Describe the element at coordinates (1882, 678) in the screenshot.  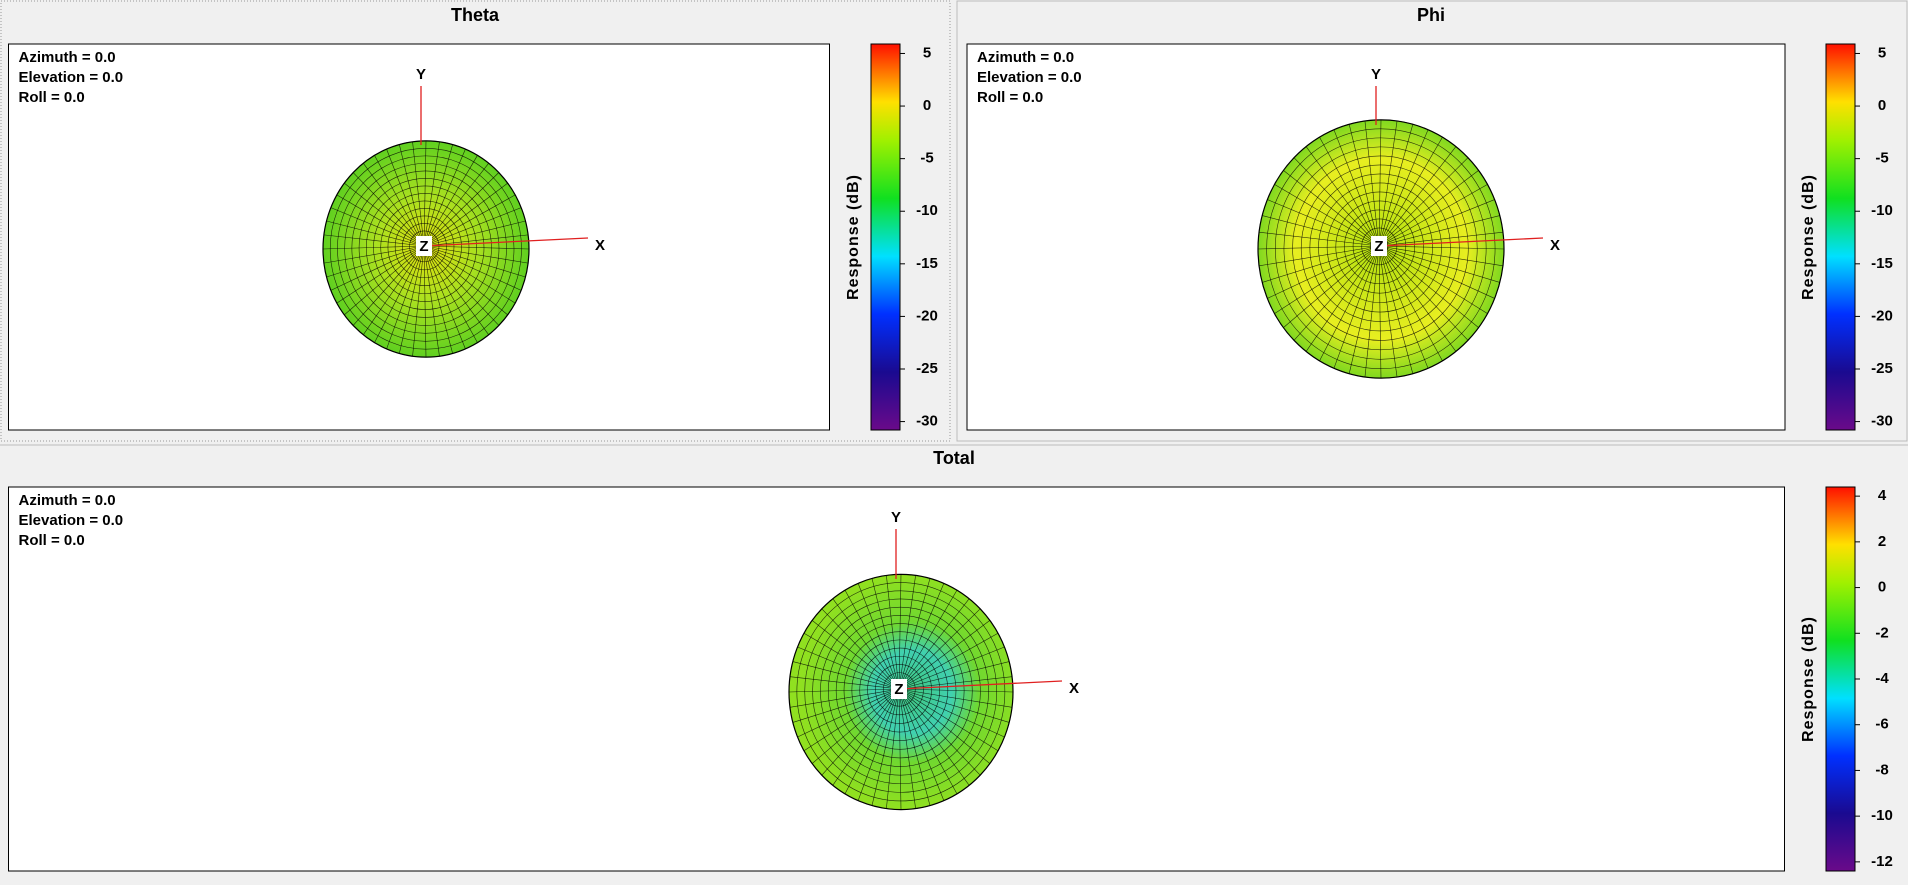
I see `colorbar-tick-label: -4` at that location.